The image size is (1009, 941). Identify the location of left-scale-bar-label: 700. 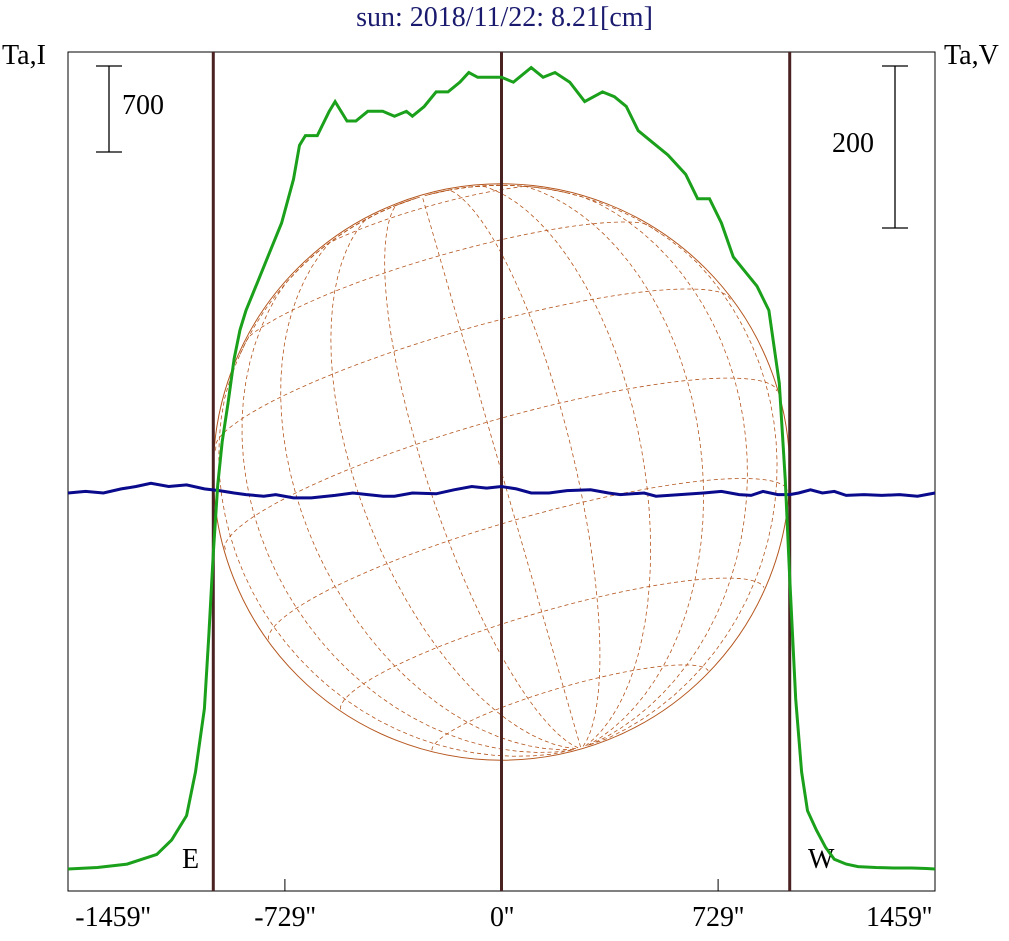
(143, 105).